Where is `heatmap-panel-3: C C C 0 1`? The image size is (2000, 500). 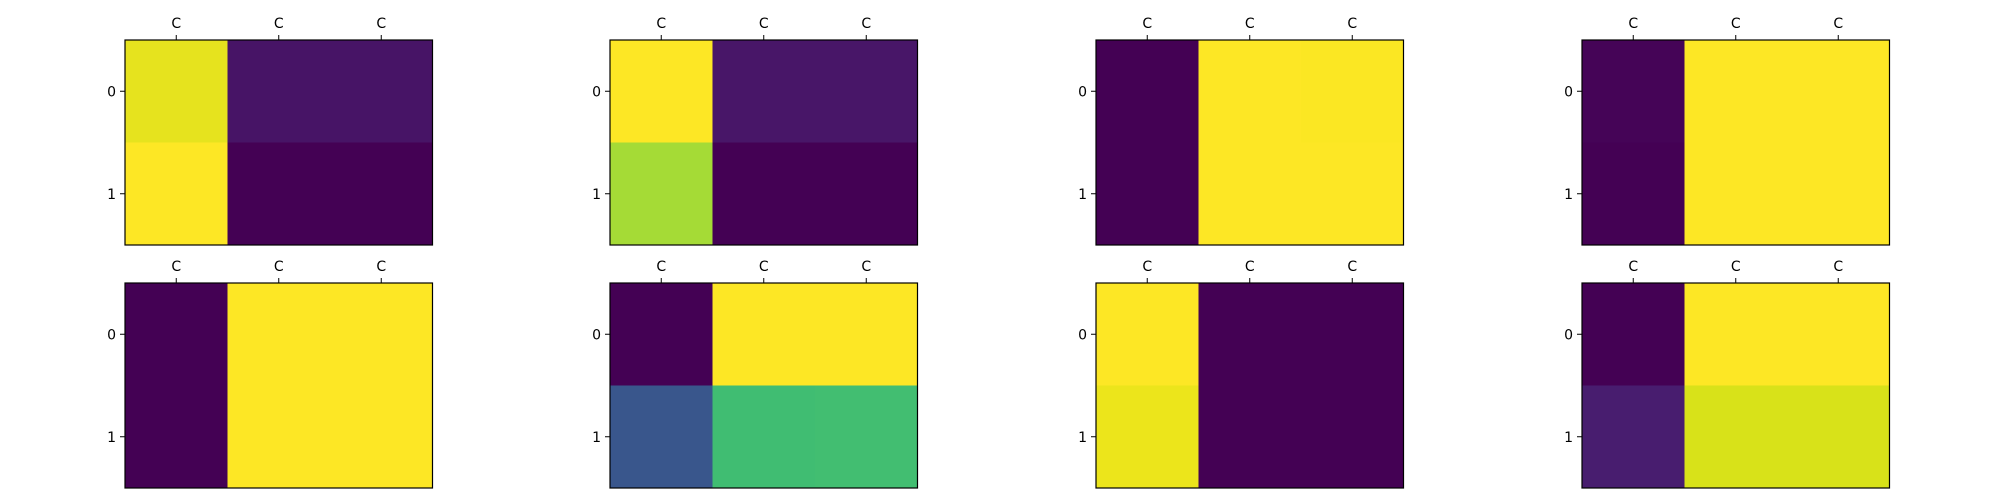 heatmap-panel-3: C C C 0 1 is located at coordinates (1241, 131).